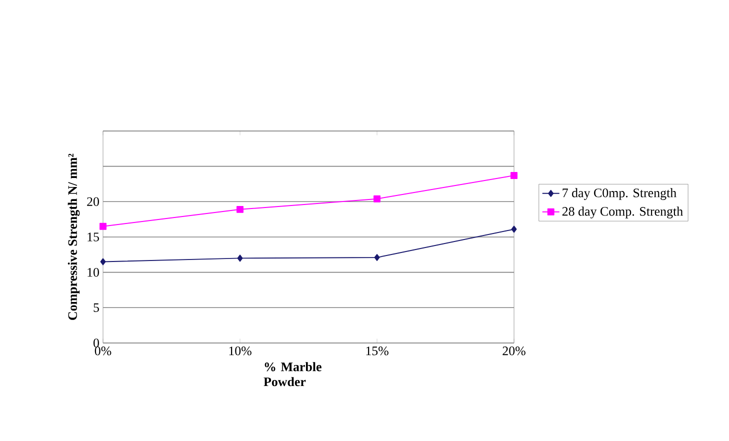 The image size is (729, 441). Describe the element at coordinates (93, 237) in the screenshot. I see `y-tick-label: 15` at that location.